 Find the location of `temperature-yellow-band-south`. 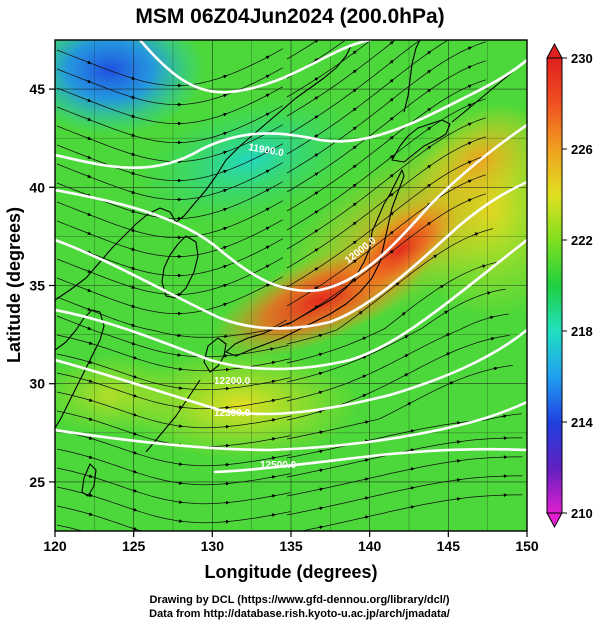

temperature-yellow-band-south is located at coordinates (240, 405).